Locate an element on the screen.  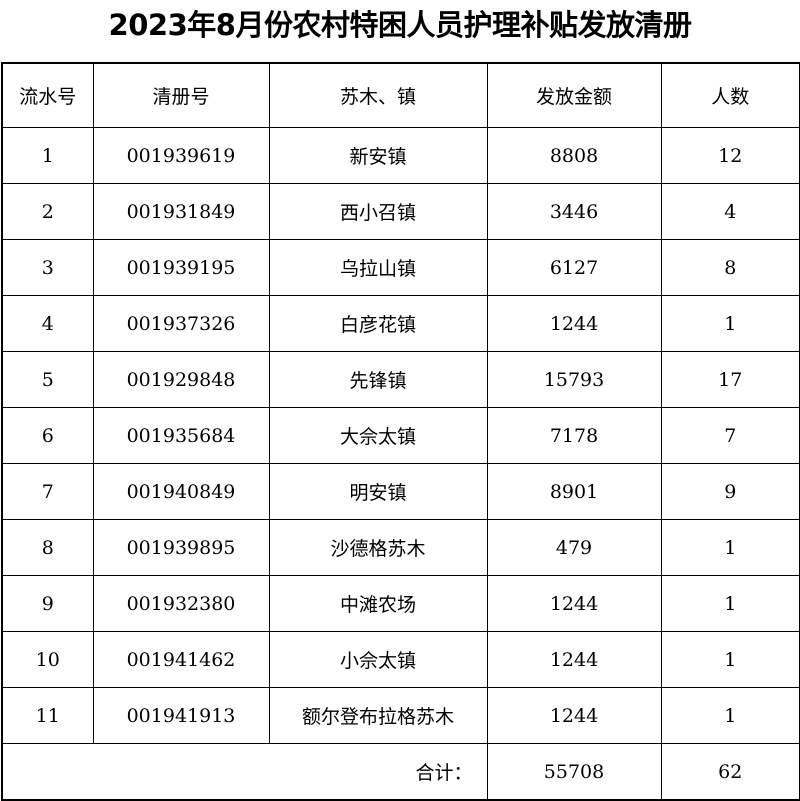
total-amount: 55708 is located at coordinates (574, 772).